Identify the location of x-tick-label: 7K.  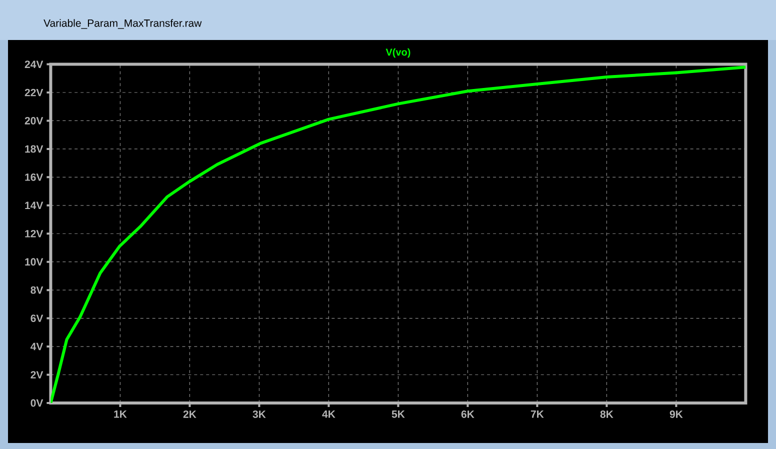
(537, 414).